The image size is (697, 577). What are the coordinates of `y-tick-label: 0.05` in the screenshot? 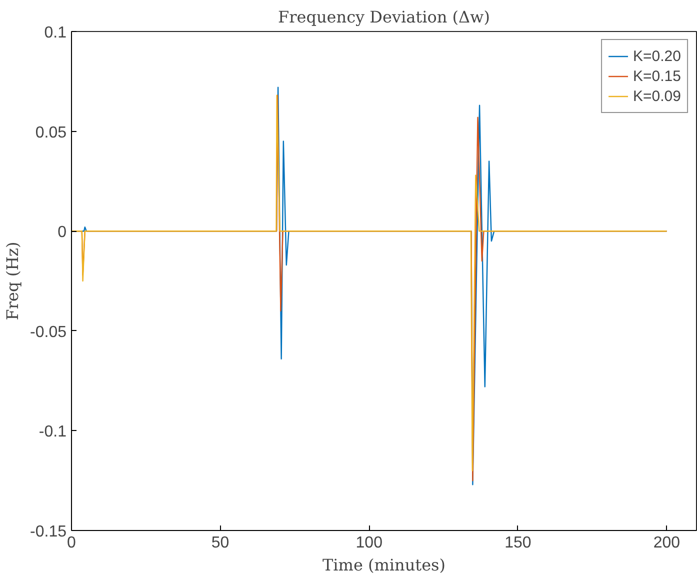 It's located at (51, 133).